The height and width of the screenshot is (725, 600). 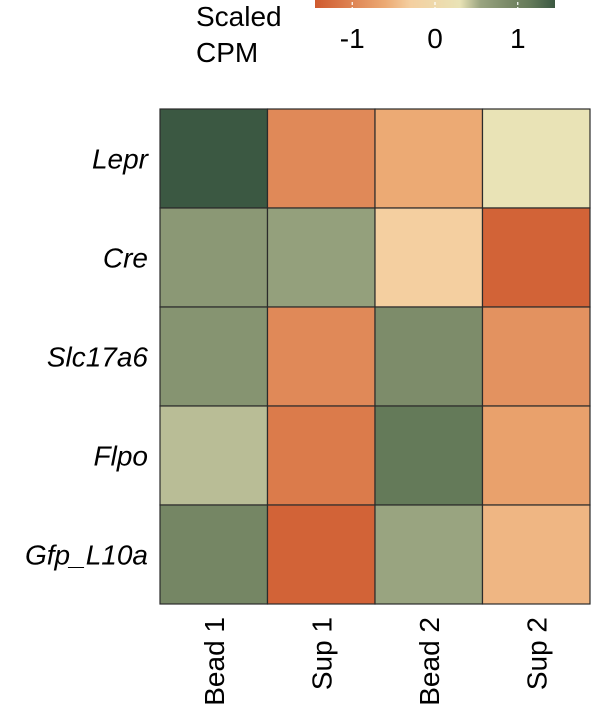 What do you see at coordinates (121, 456) in the screenshot?
I see `row-label: Flpo` at bounding box center [121, 456].